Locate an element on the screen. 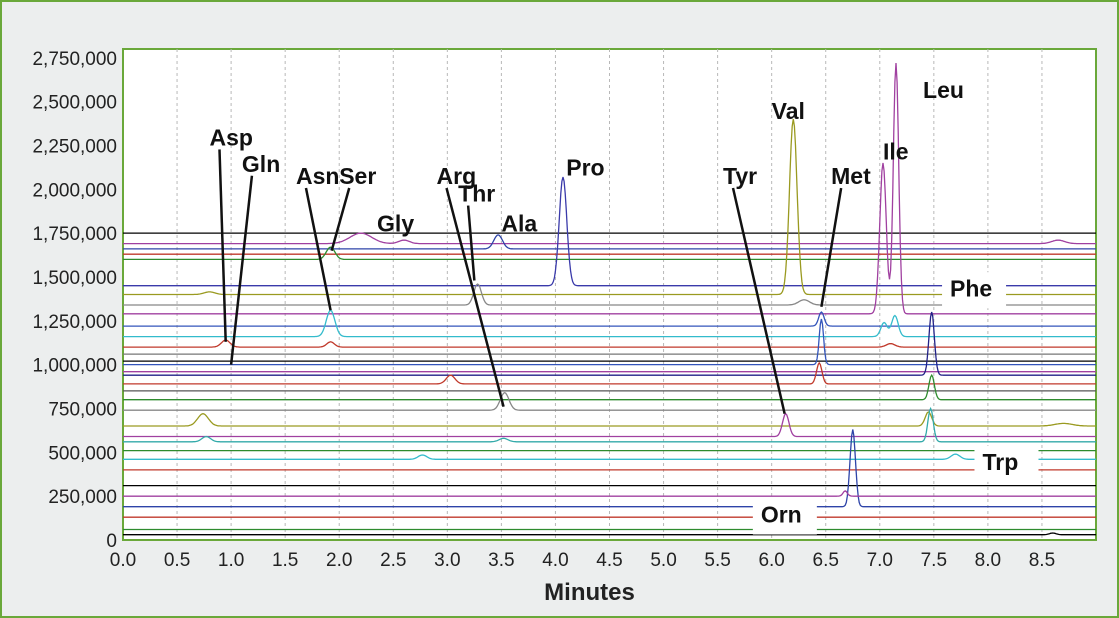  peak-label: Ala is located at coordinates (519, 223).